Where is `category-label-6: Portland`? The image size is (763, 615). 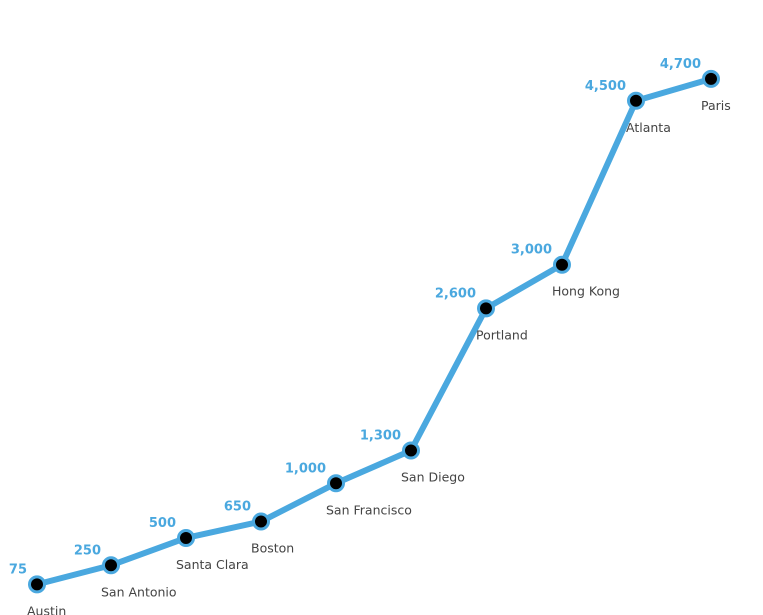
category-label-6: Portland is located at coordinates (502, 334).